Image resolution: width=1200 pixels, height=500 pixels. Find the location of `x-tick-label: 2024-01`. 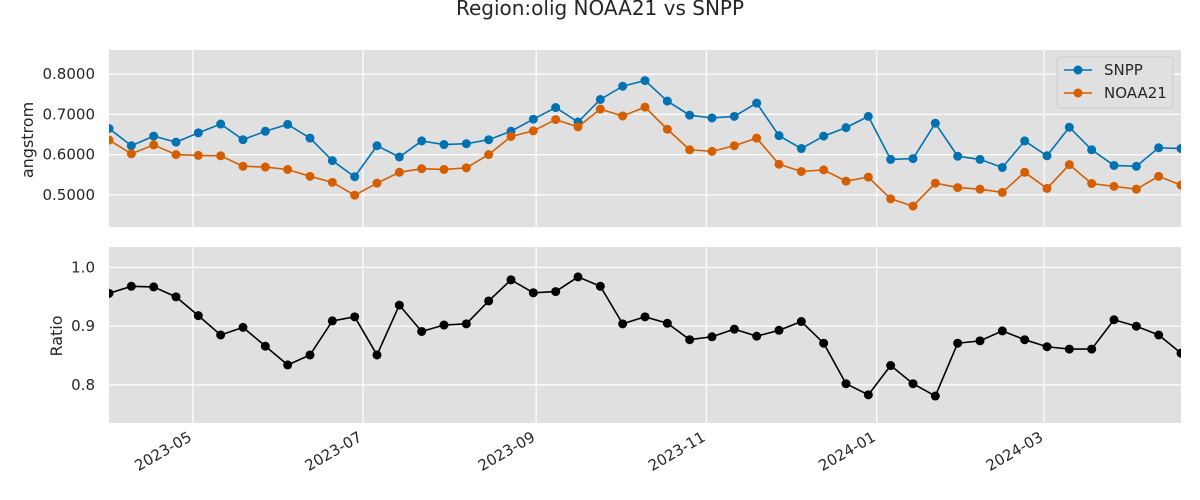

x-tick-label: 2024-01 is located at coordinates (846, 451).